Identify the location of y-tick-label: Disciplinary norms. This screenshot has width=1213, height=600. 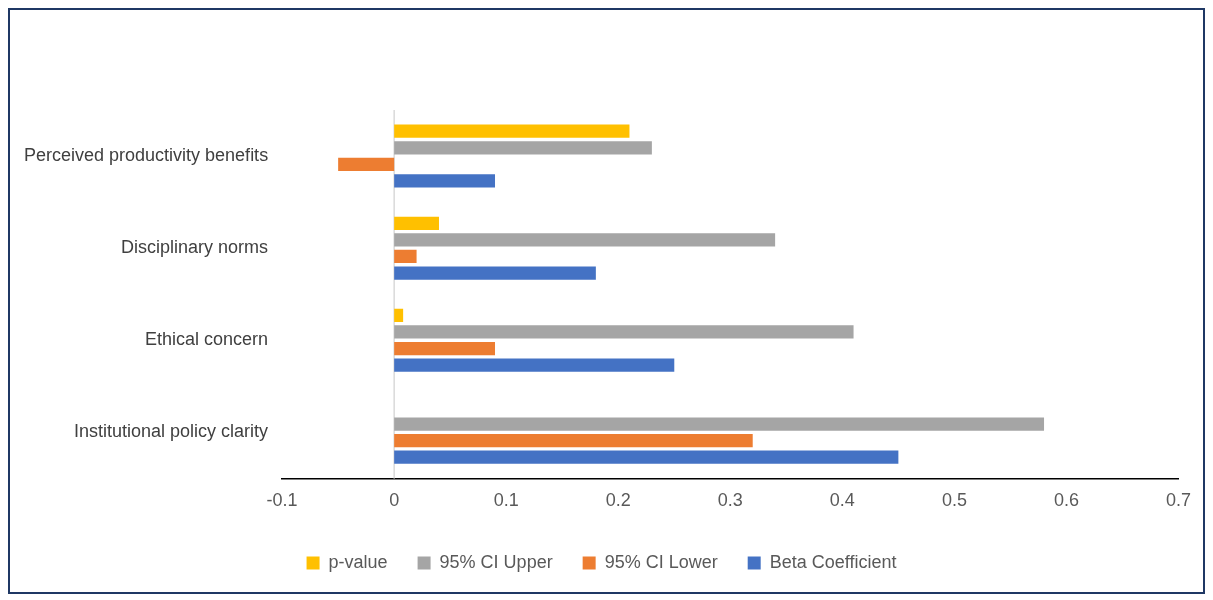
(195, 247).